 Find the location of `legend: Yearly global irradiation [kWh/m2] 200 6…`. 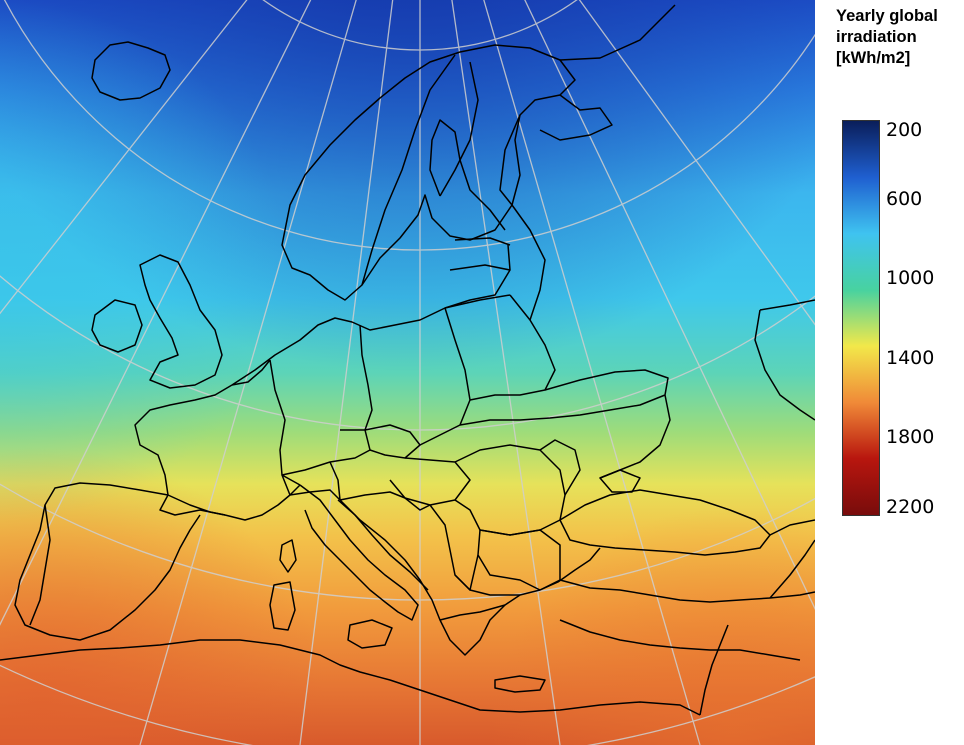

legend: Yearly global irradiation [kWh/m2] 200 6… is located at coordinates (896, 262).